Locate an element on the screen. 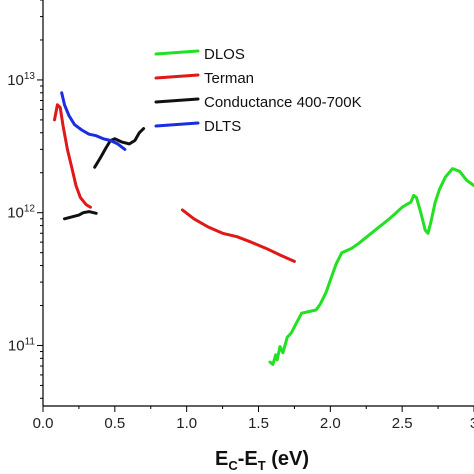 This screenshot has height=474, width=474. legend: DLOS Terman Conductance 400-700K DLTS is located at coordinates (258, 90).